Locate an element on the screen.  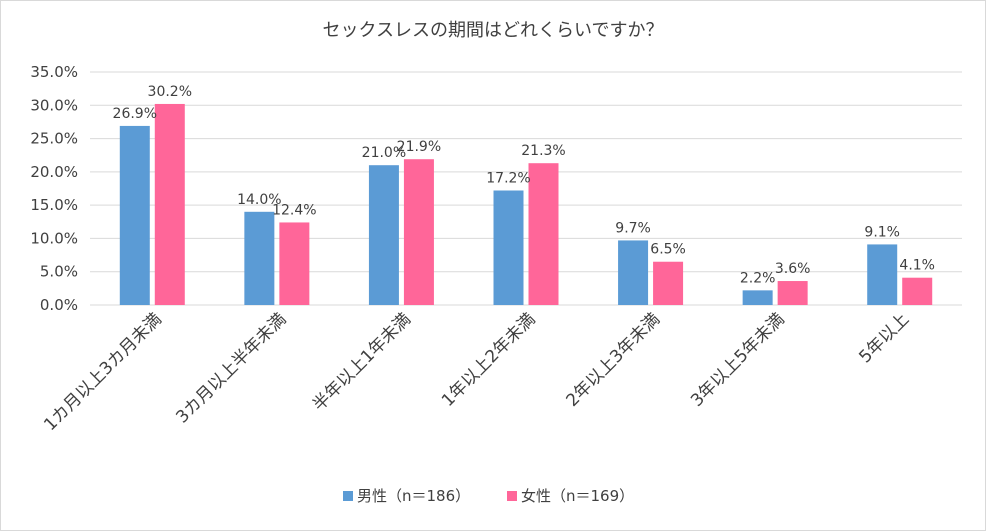
y-tick-label: 35.0% is located at coordinates (54, 72).